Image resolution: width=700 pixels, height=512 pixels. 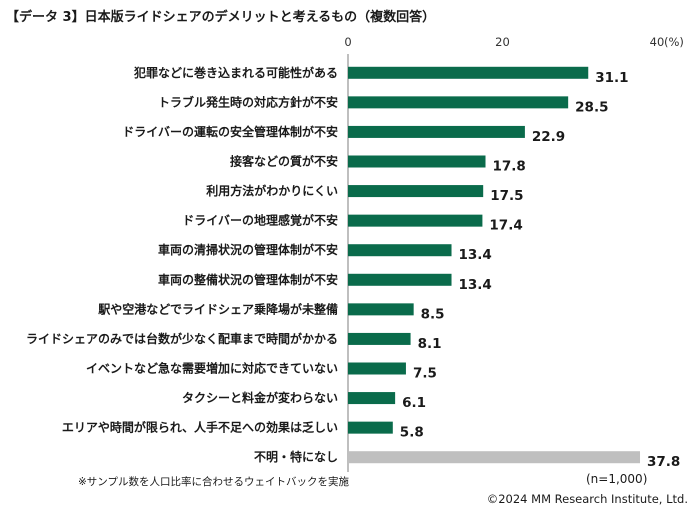 What do you see at coordinates (674, 42) in the screenshot?
I see `x-axis-unit: (%)` at bounding box center [674, 42].